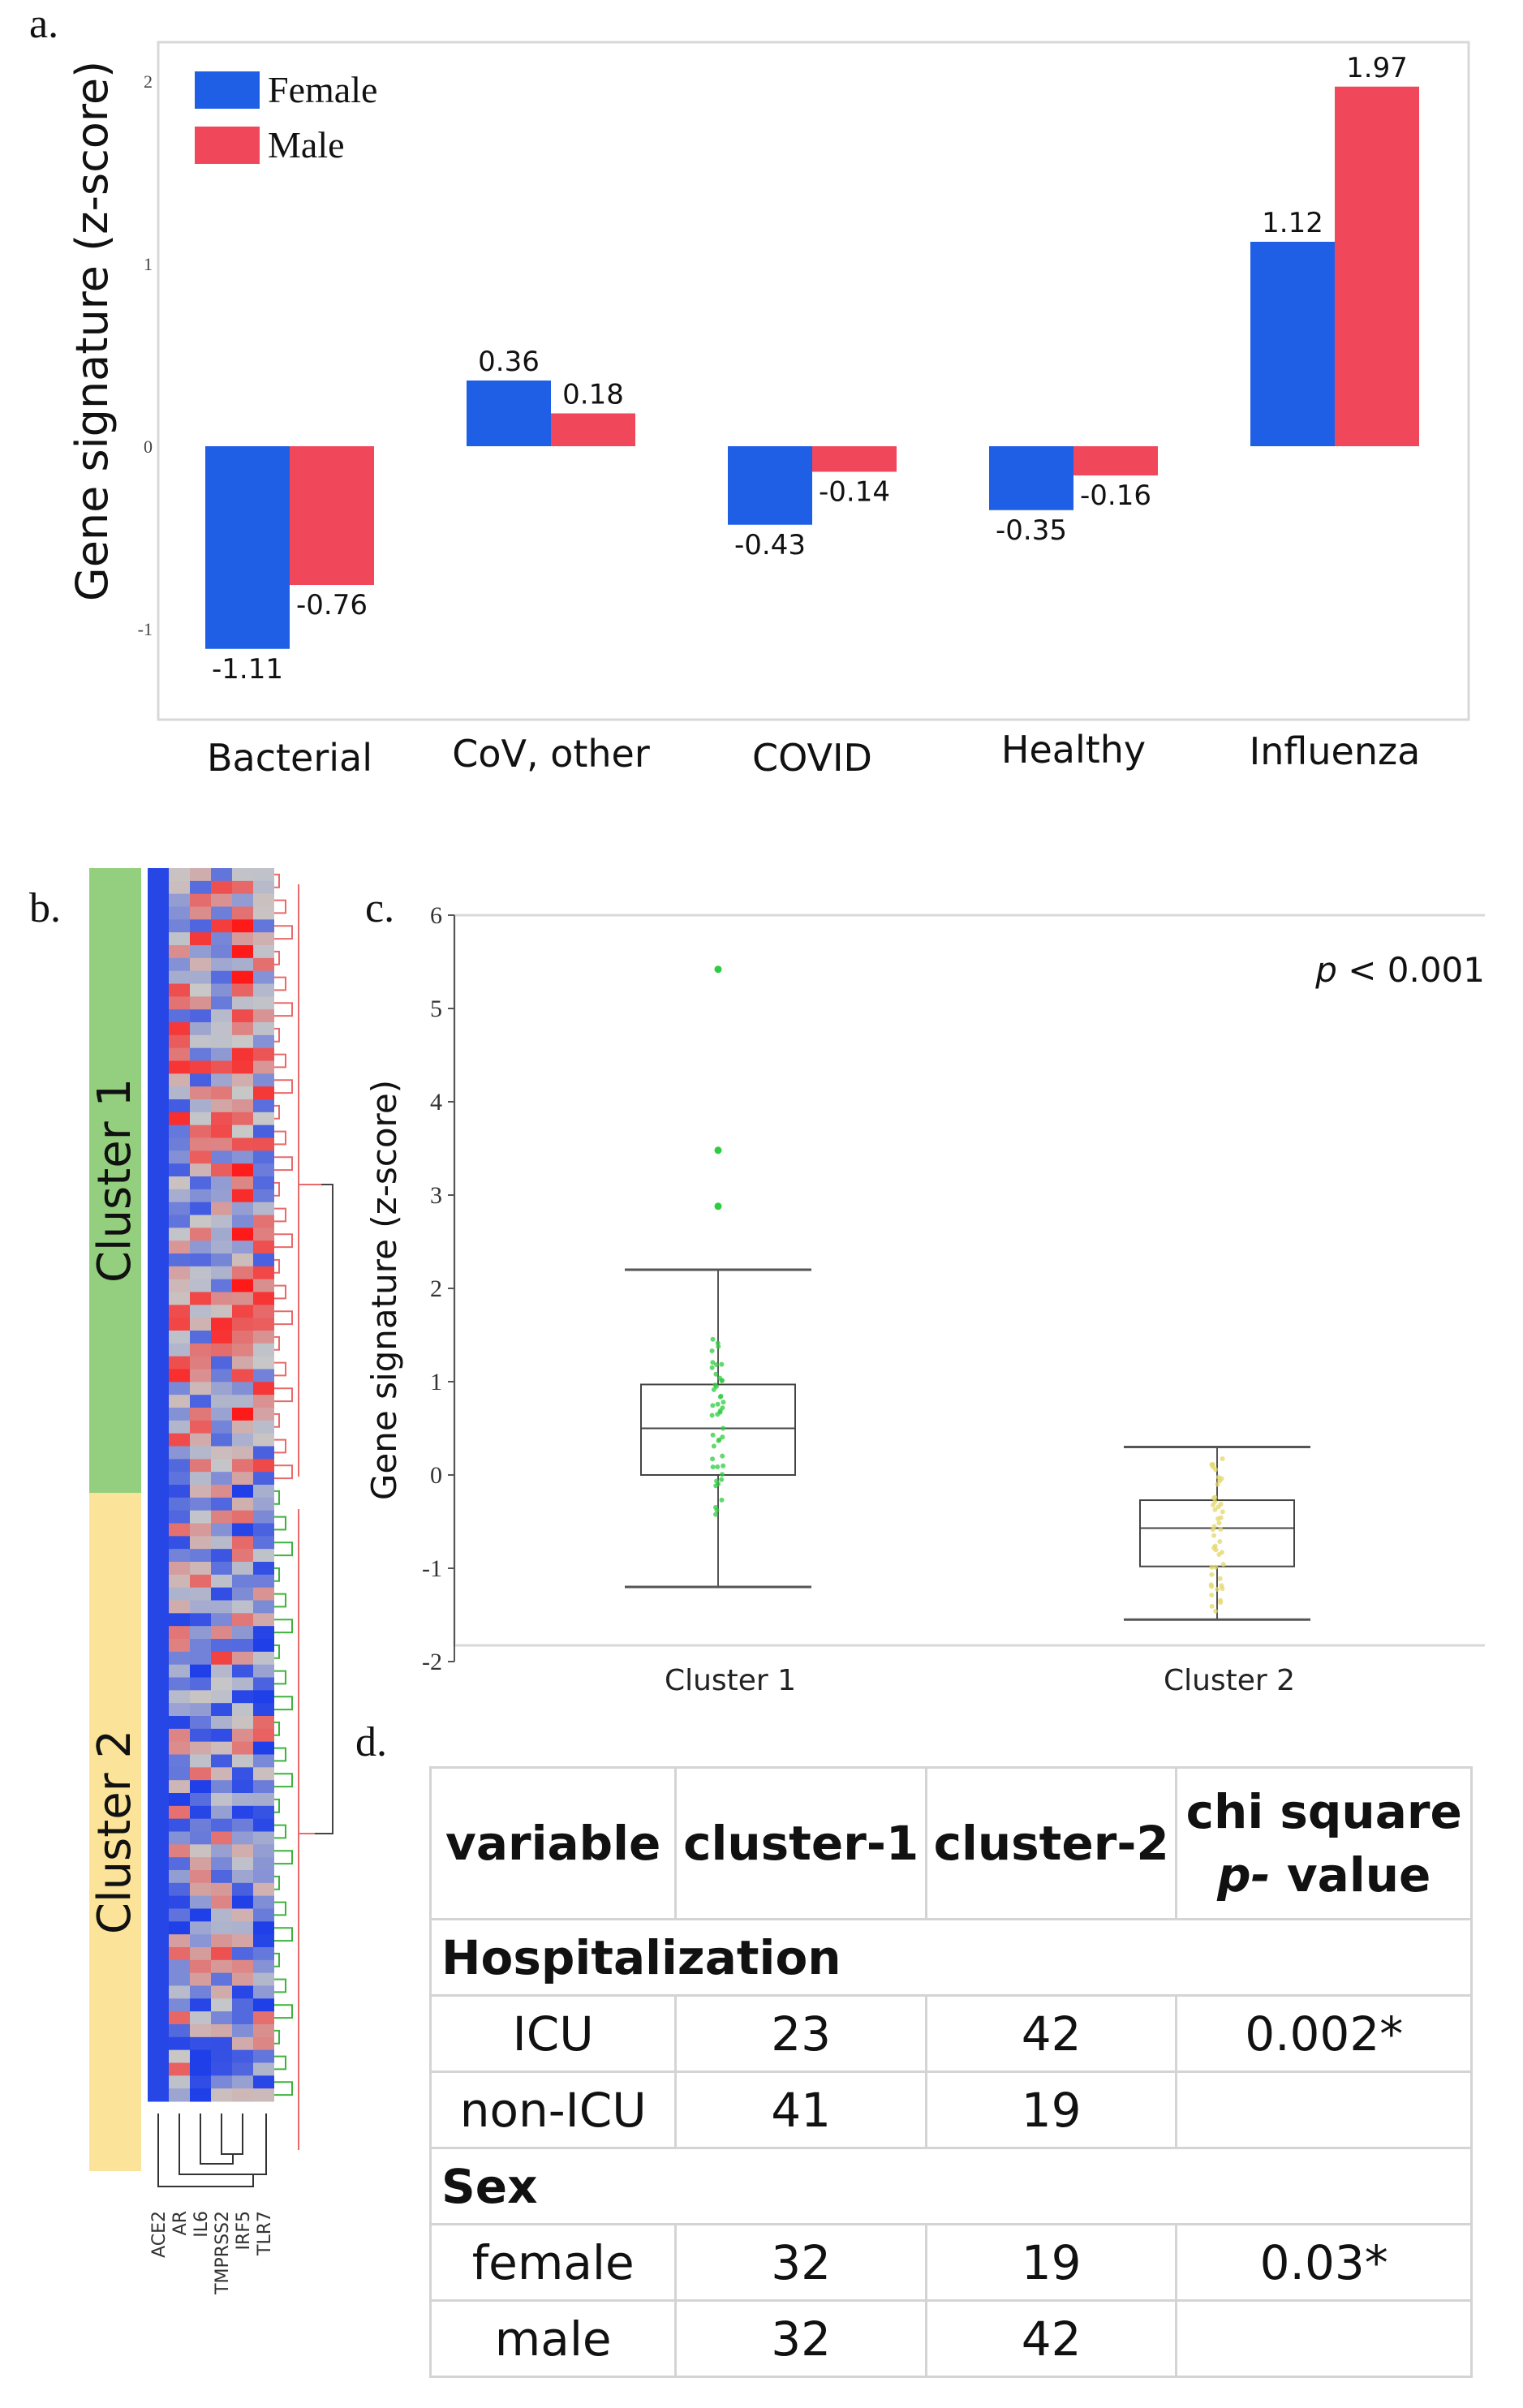 This screenshot has width=1523, height=2408. Describe the element at coordinates (1115, 495) in the screenshot. I see `data-label: -0.16` at that location.